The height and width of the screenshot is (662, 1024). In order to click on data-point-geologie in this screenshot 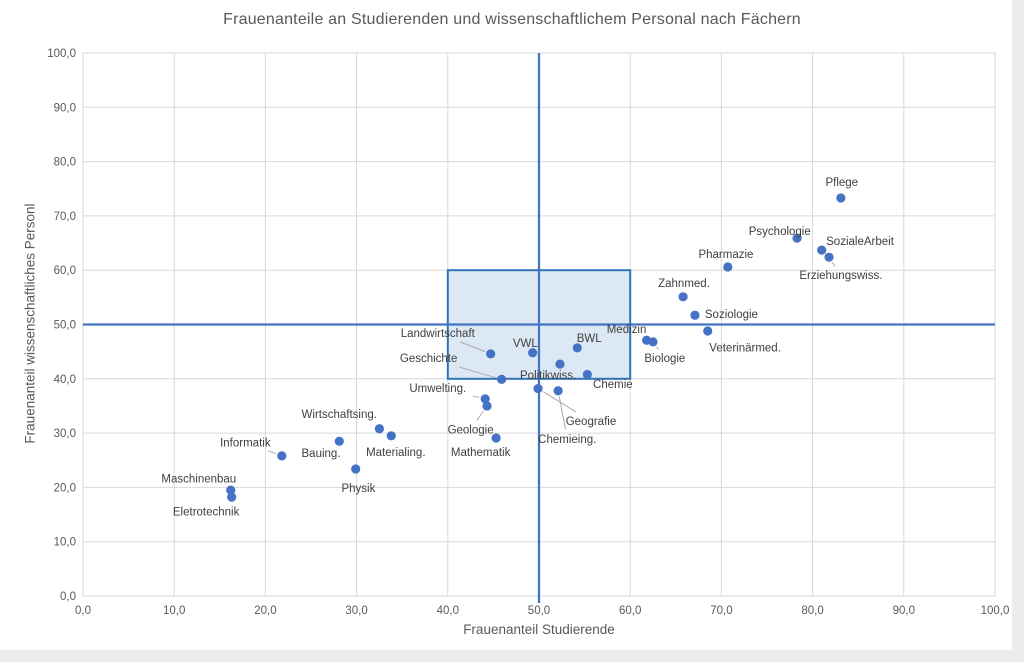, I will do `click(487, 406)`.